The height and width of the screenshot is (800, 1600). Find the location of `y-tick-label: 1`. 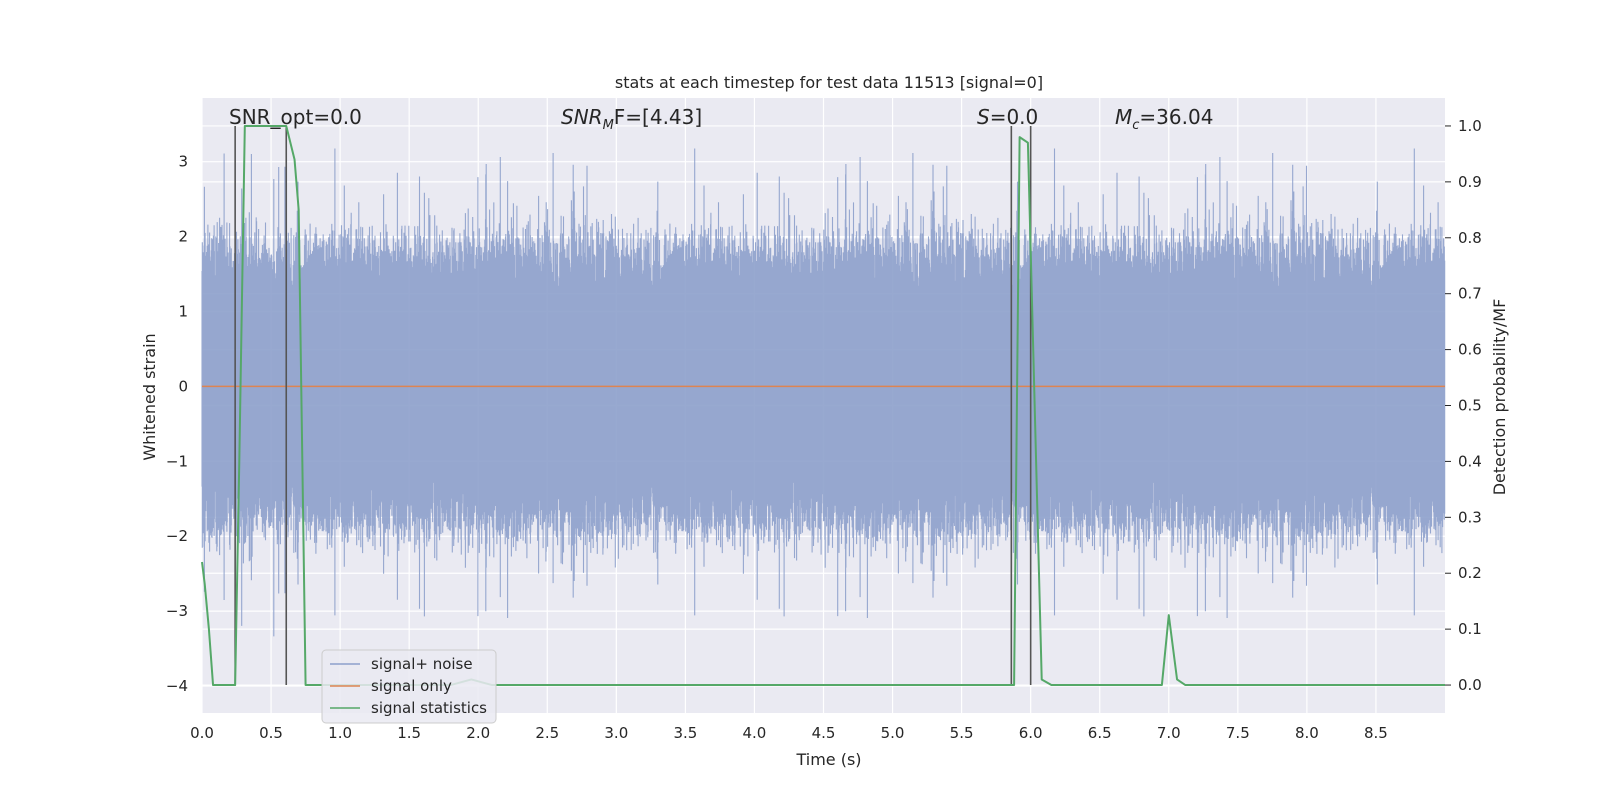

y-tick-label: 1 is located at coordinates (183, 311).